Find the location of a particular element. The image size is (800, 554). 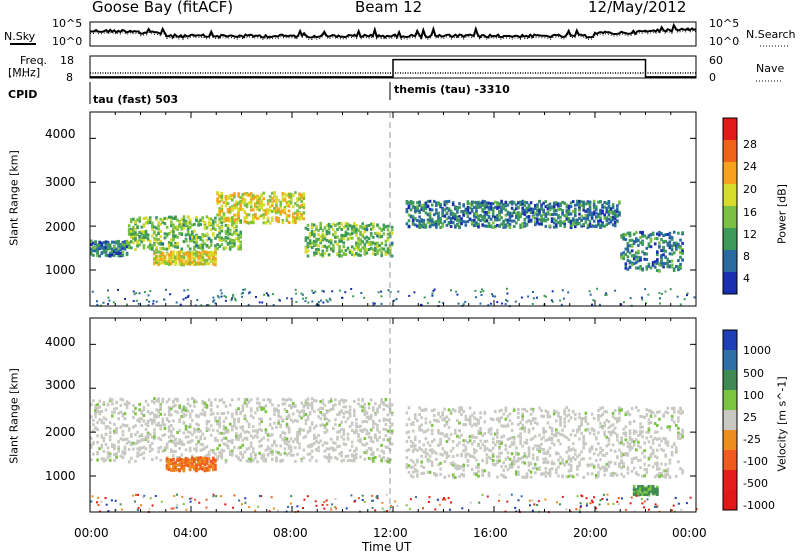

xtick-2400: 00:00 is located at coordinates (689, 533).